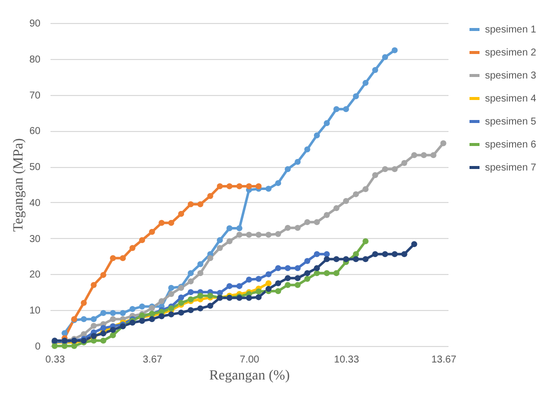 This screenshot has width=555, height=403. Describe the element at coordinates (511, 145) in the screenshot. I see `legend-label: spesimen 6` at that location.